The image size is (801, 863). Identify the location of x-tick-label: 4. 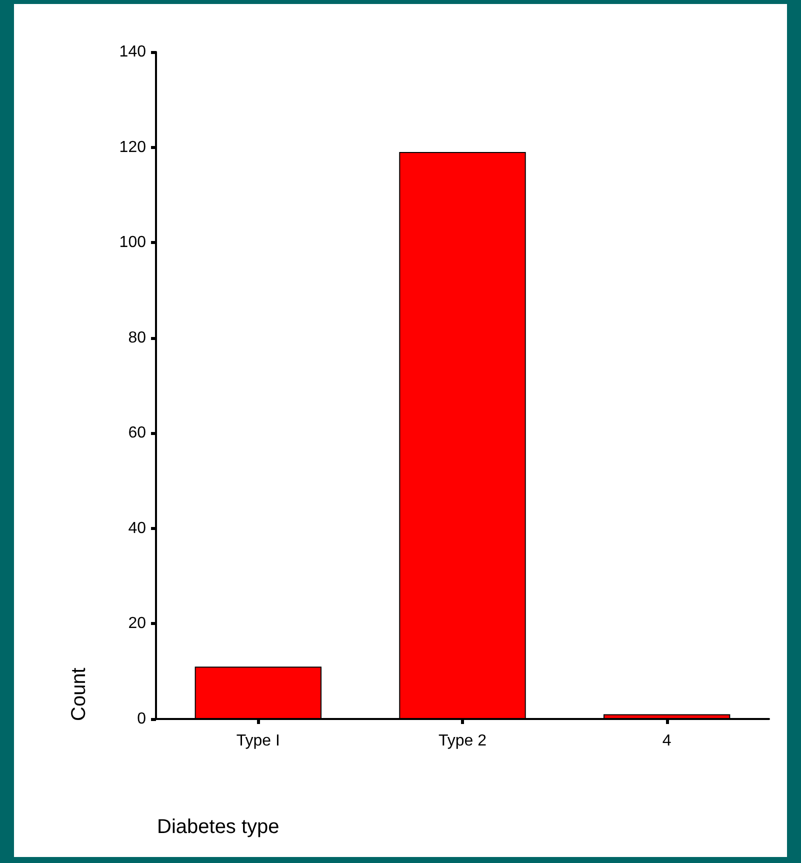
(667, 741).